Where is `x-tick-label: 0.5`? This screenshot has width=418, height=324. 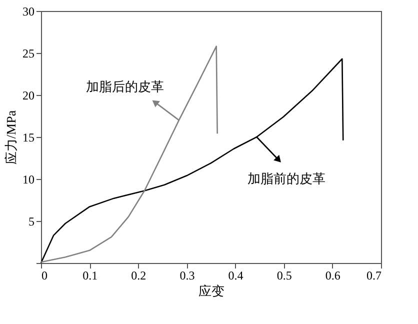 x-tick-label: 0.5 is located at coordinates (284, 275).